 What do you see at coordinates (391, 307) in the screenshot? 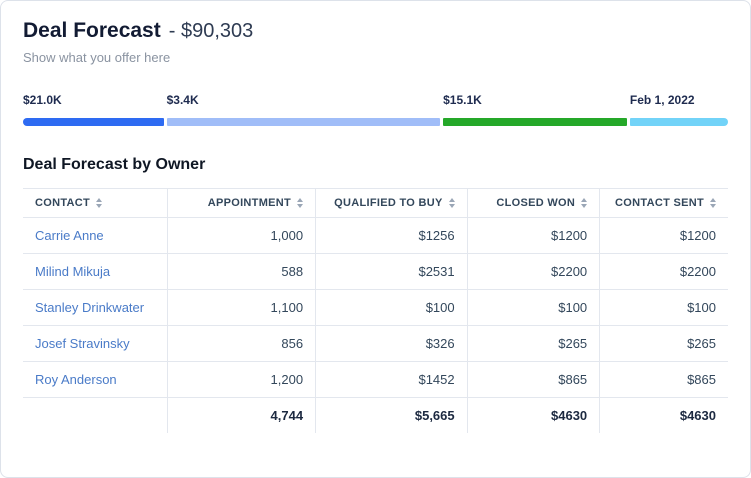
I see `cell-qualified-to-buy: $100` at bounding box center [391, 307].